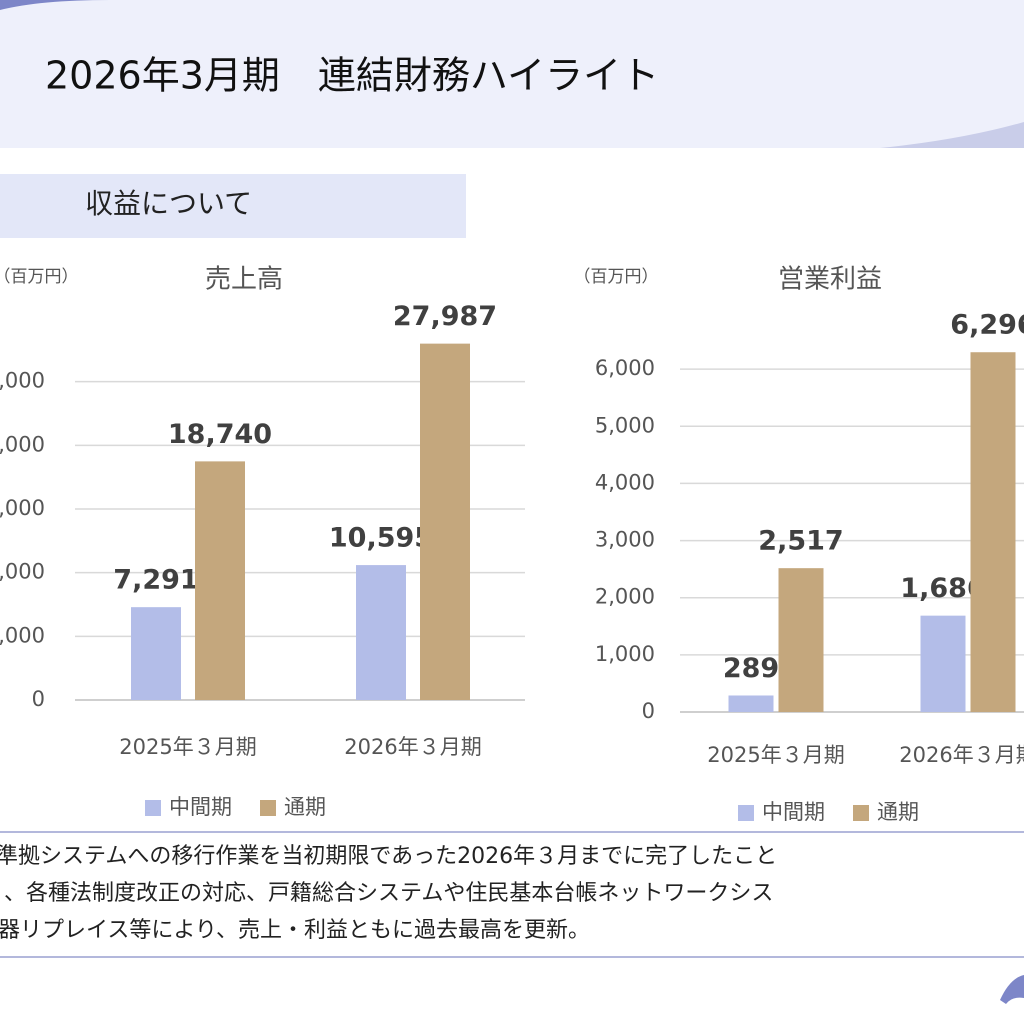 The height and width of the screenshot is (1024, 1024). Describe the element at coordinates (168, 203) in the screenshot. I see `section-title: 収益について` at that location.